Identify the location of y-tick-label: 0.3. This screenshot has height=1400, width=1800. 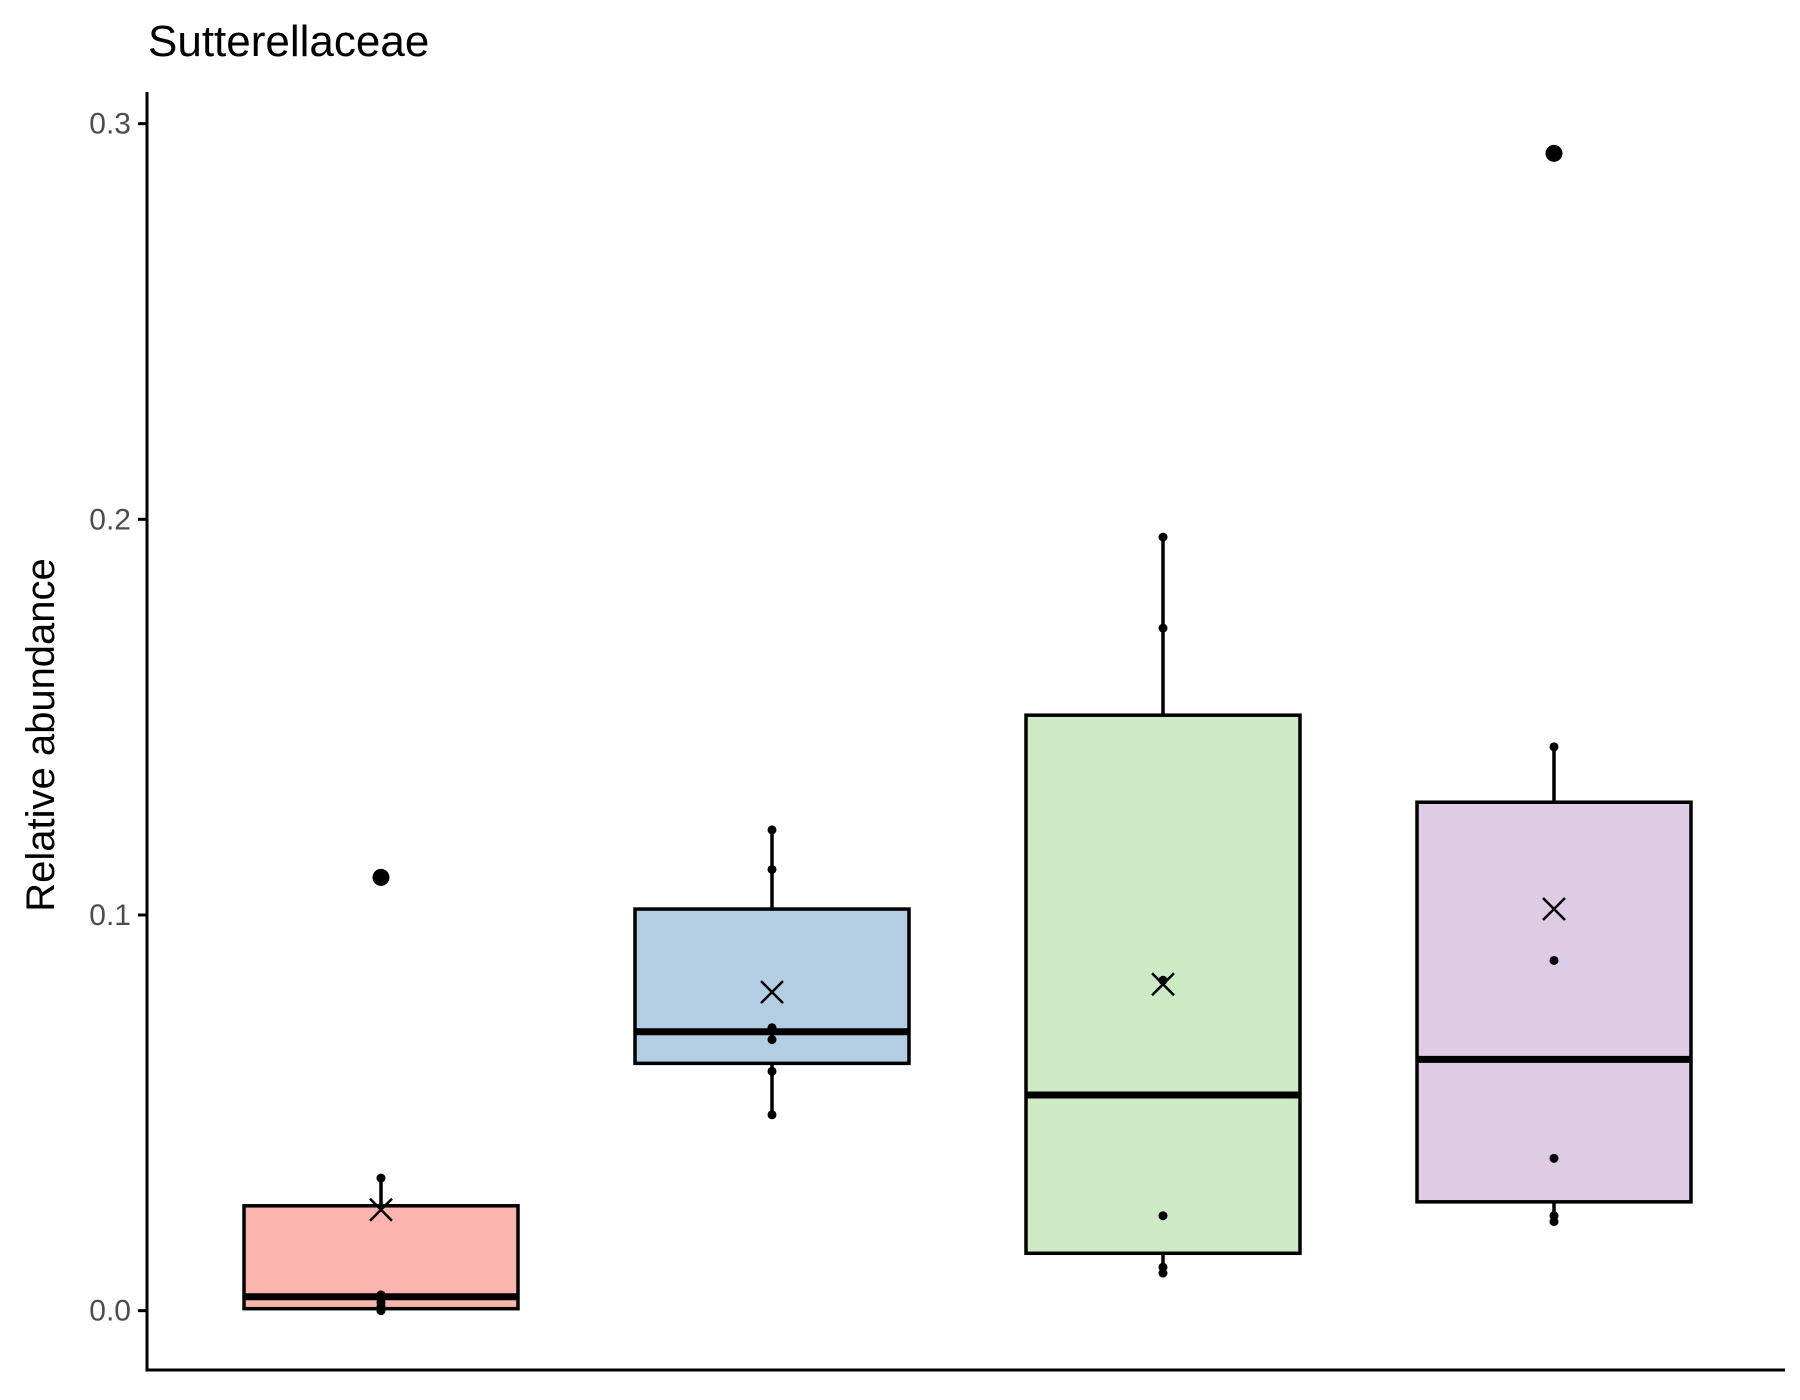
(110, 124).